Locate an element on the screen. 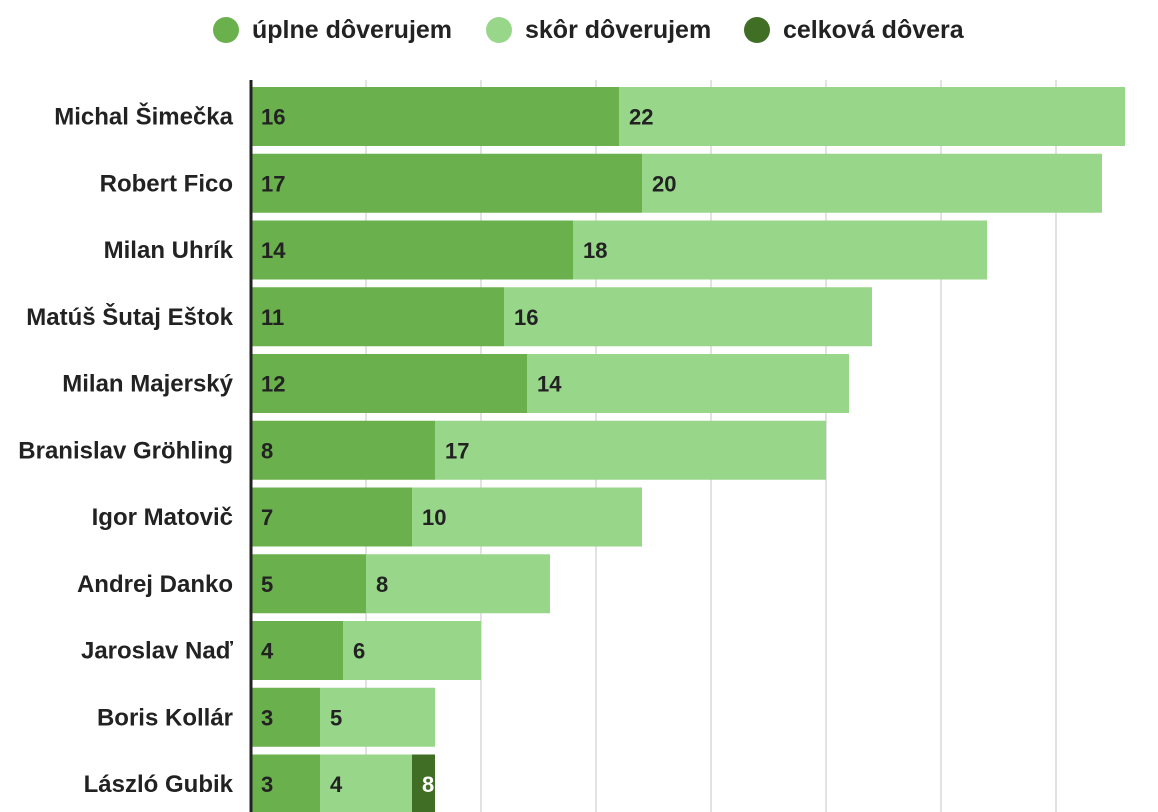 The image size is (1158, 812). category-label: Milan Majerský is located at coordinates (147, 384).